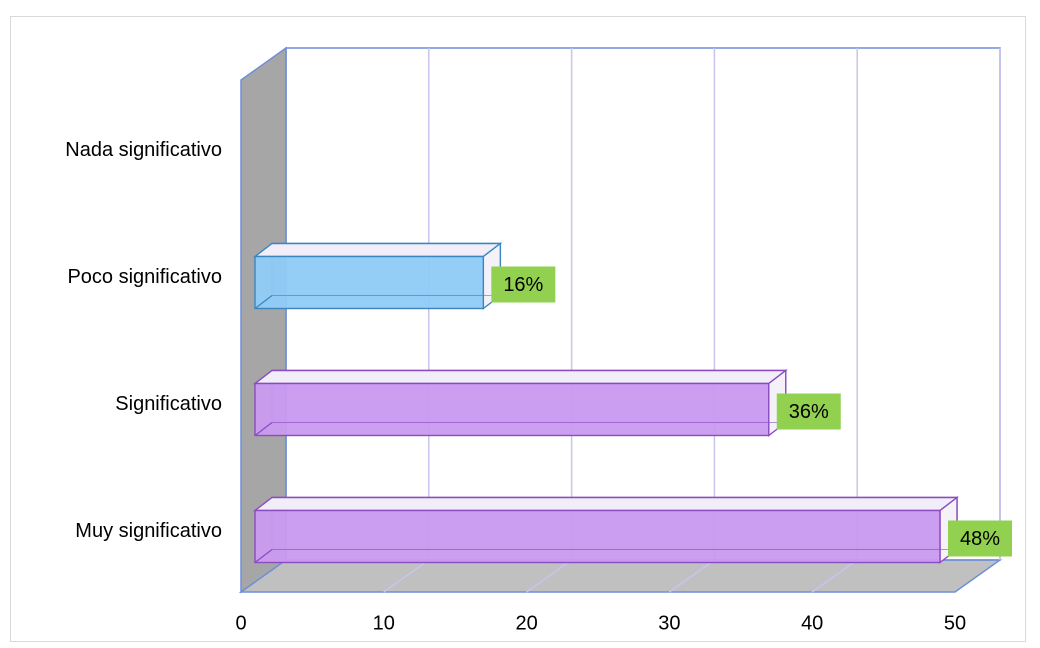  I want to click on x-tick-label: 40, so click(812, 623).